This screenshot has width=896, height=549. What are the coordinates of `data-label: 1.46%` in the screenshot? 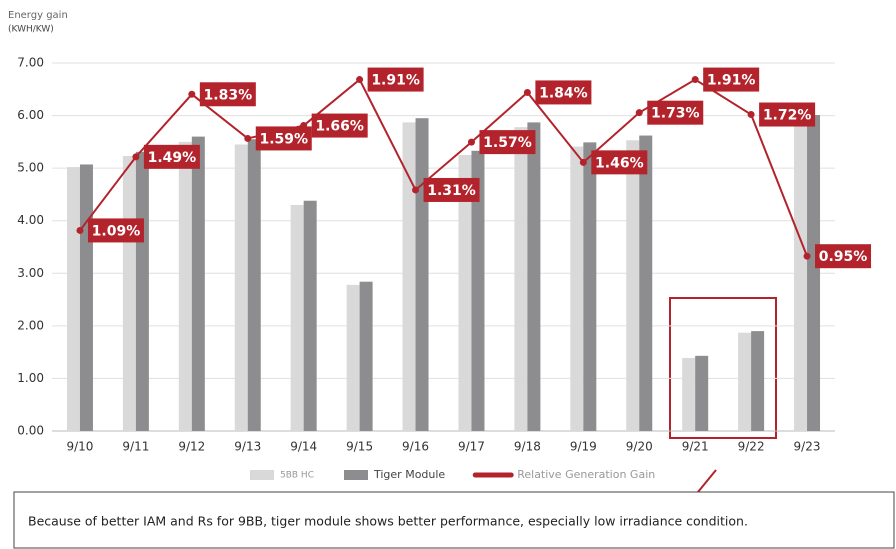 It's located at (619, 163).